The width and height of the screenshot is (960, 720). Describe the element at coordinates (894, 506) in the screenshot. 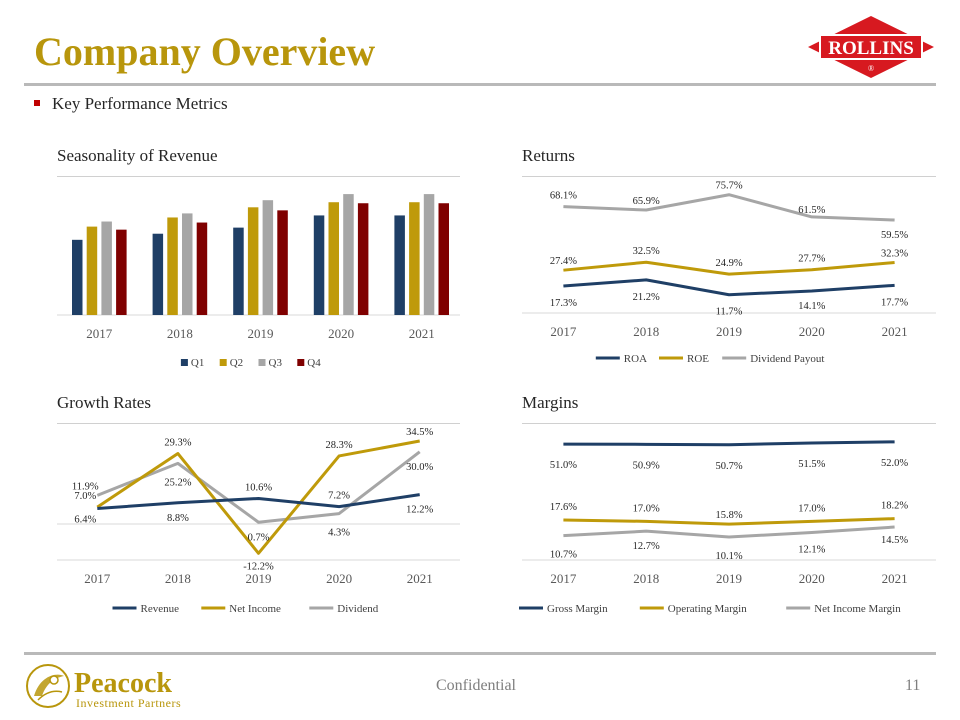

I see `data-label-operating-margin-2021: 18.2%` at that location.